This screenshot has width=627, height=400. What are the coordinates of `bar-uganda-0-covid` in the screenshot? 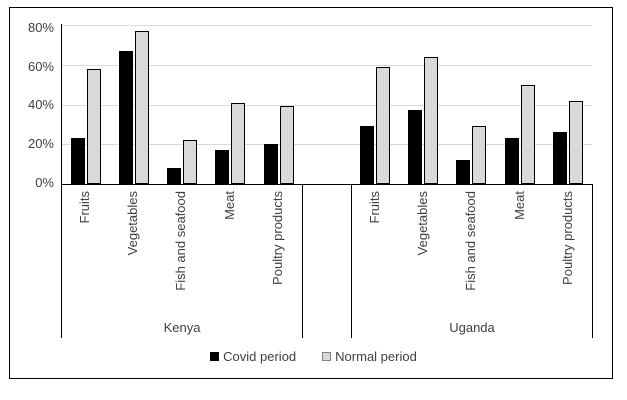 It's located at (366, 155).